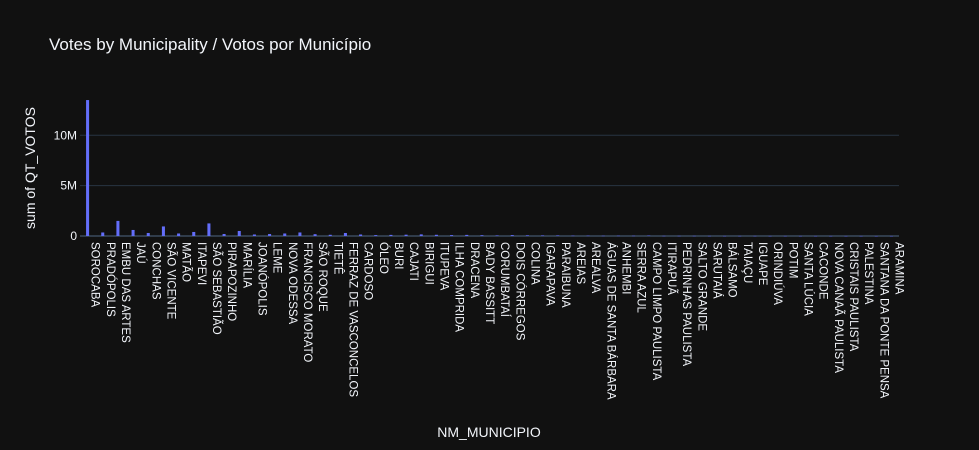  Describe the element at coordinates (292, 283) in the screenshot. I see `x-tick-label: NOVA ODESSA` at that location.